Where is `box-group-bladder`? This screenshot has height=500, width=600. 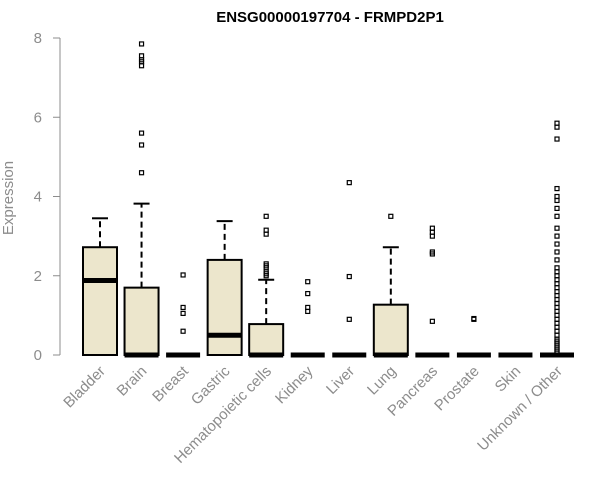 box-group-bladder is located at coordinates (100, 286).